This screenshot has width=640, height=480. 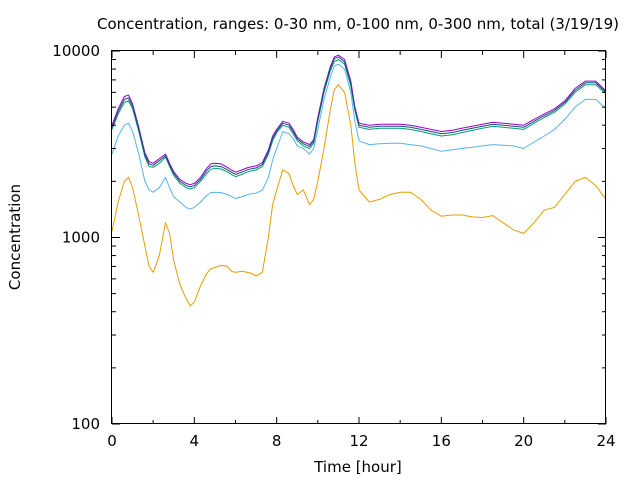 I want to click on y-axis-label: Concentration, so click(x=15, y=237).